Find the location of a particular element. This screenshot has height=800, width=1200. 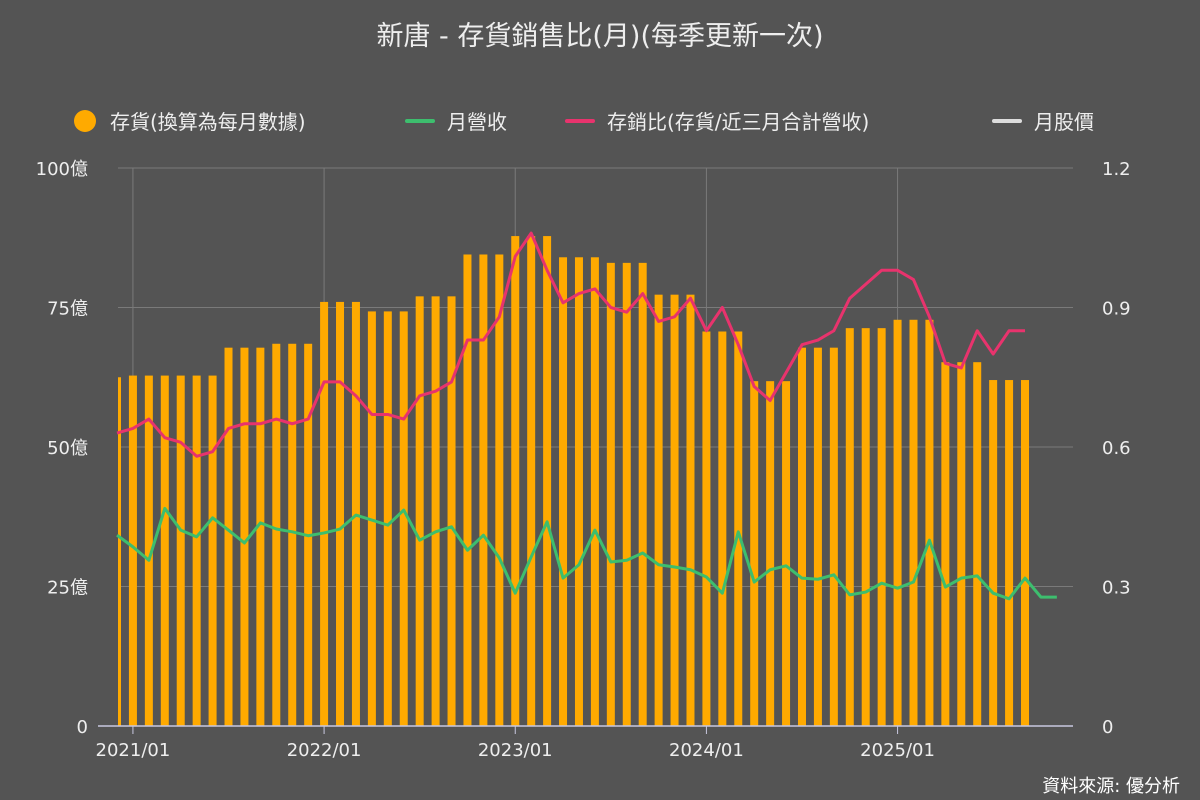

dot-icon is located at coordinates (85, 120).